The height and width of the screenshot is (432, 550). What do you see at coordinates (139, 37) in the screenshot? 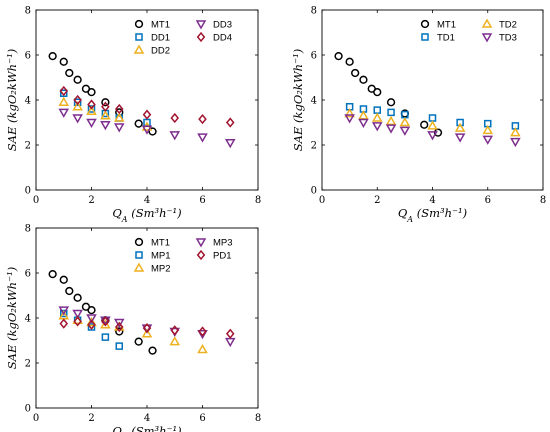
I see `legend-marker-DD1` at bounding box center [139, 37].